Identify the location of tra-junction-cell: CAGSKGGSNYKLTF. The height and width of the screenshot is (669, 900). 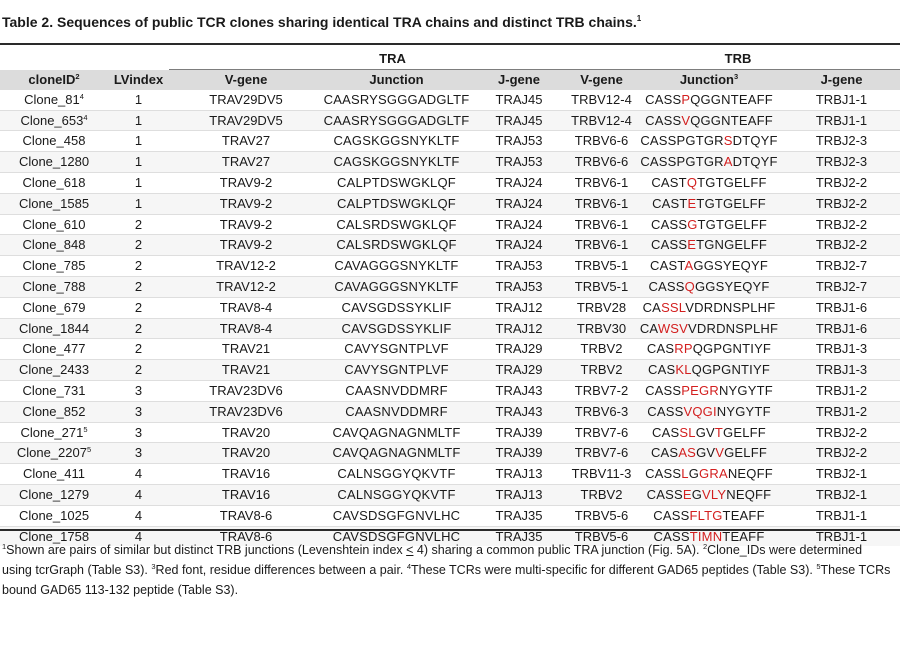
(396, 141).